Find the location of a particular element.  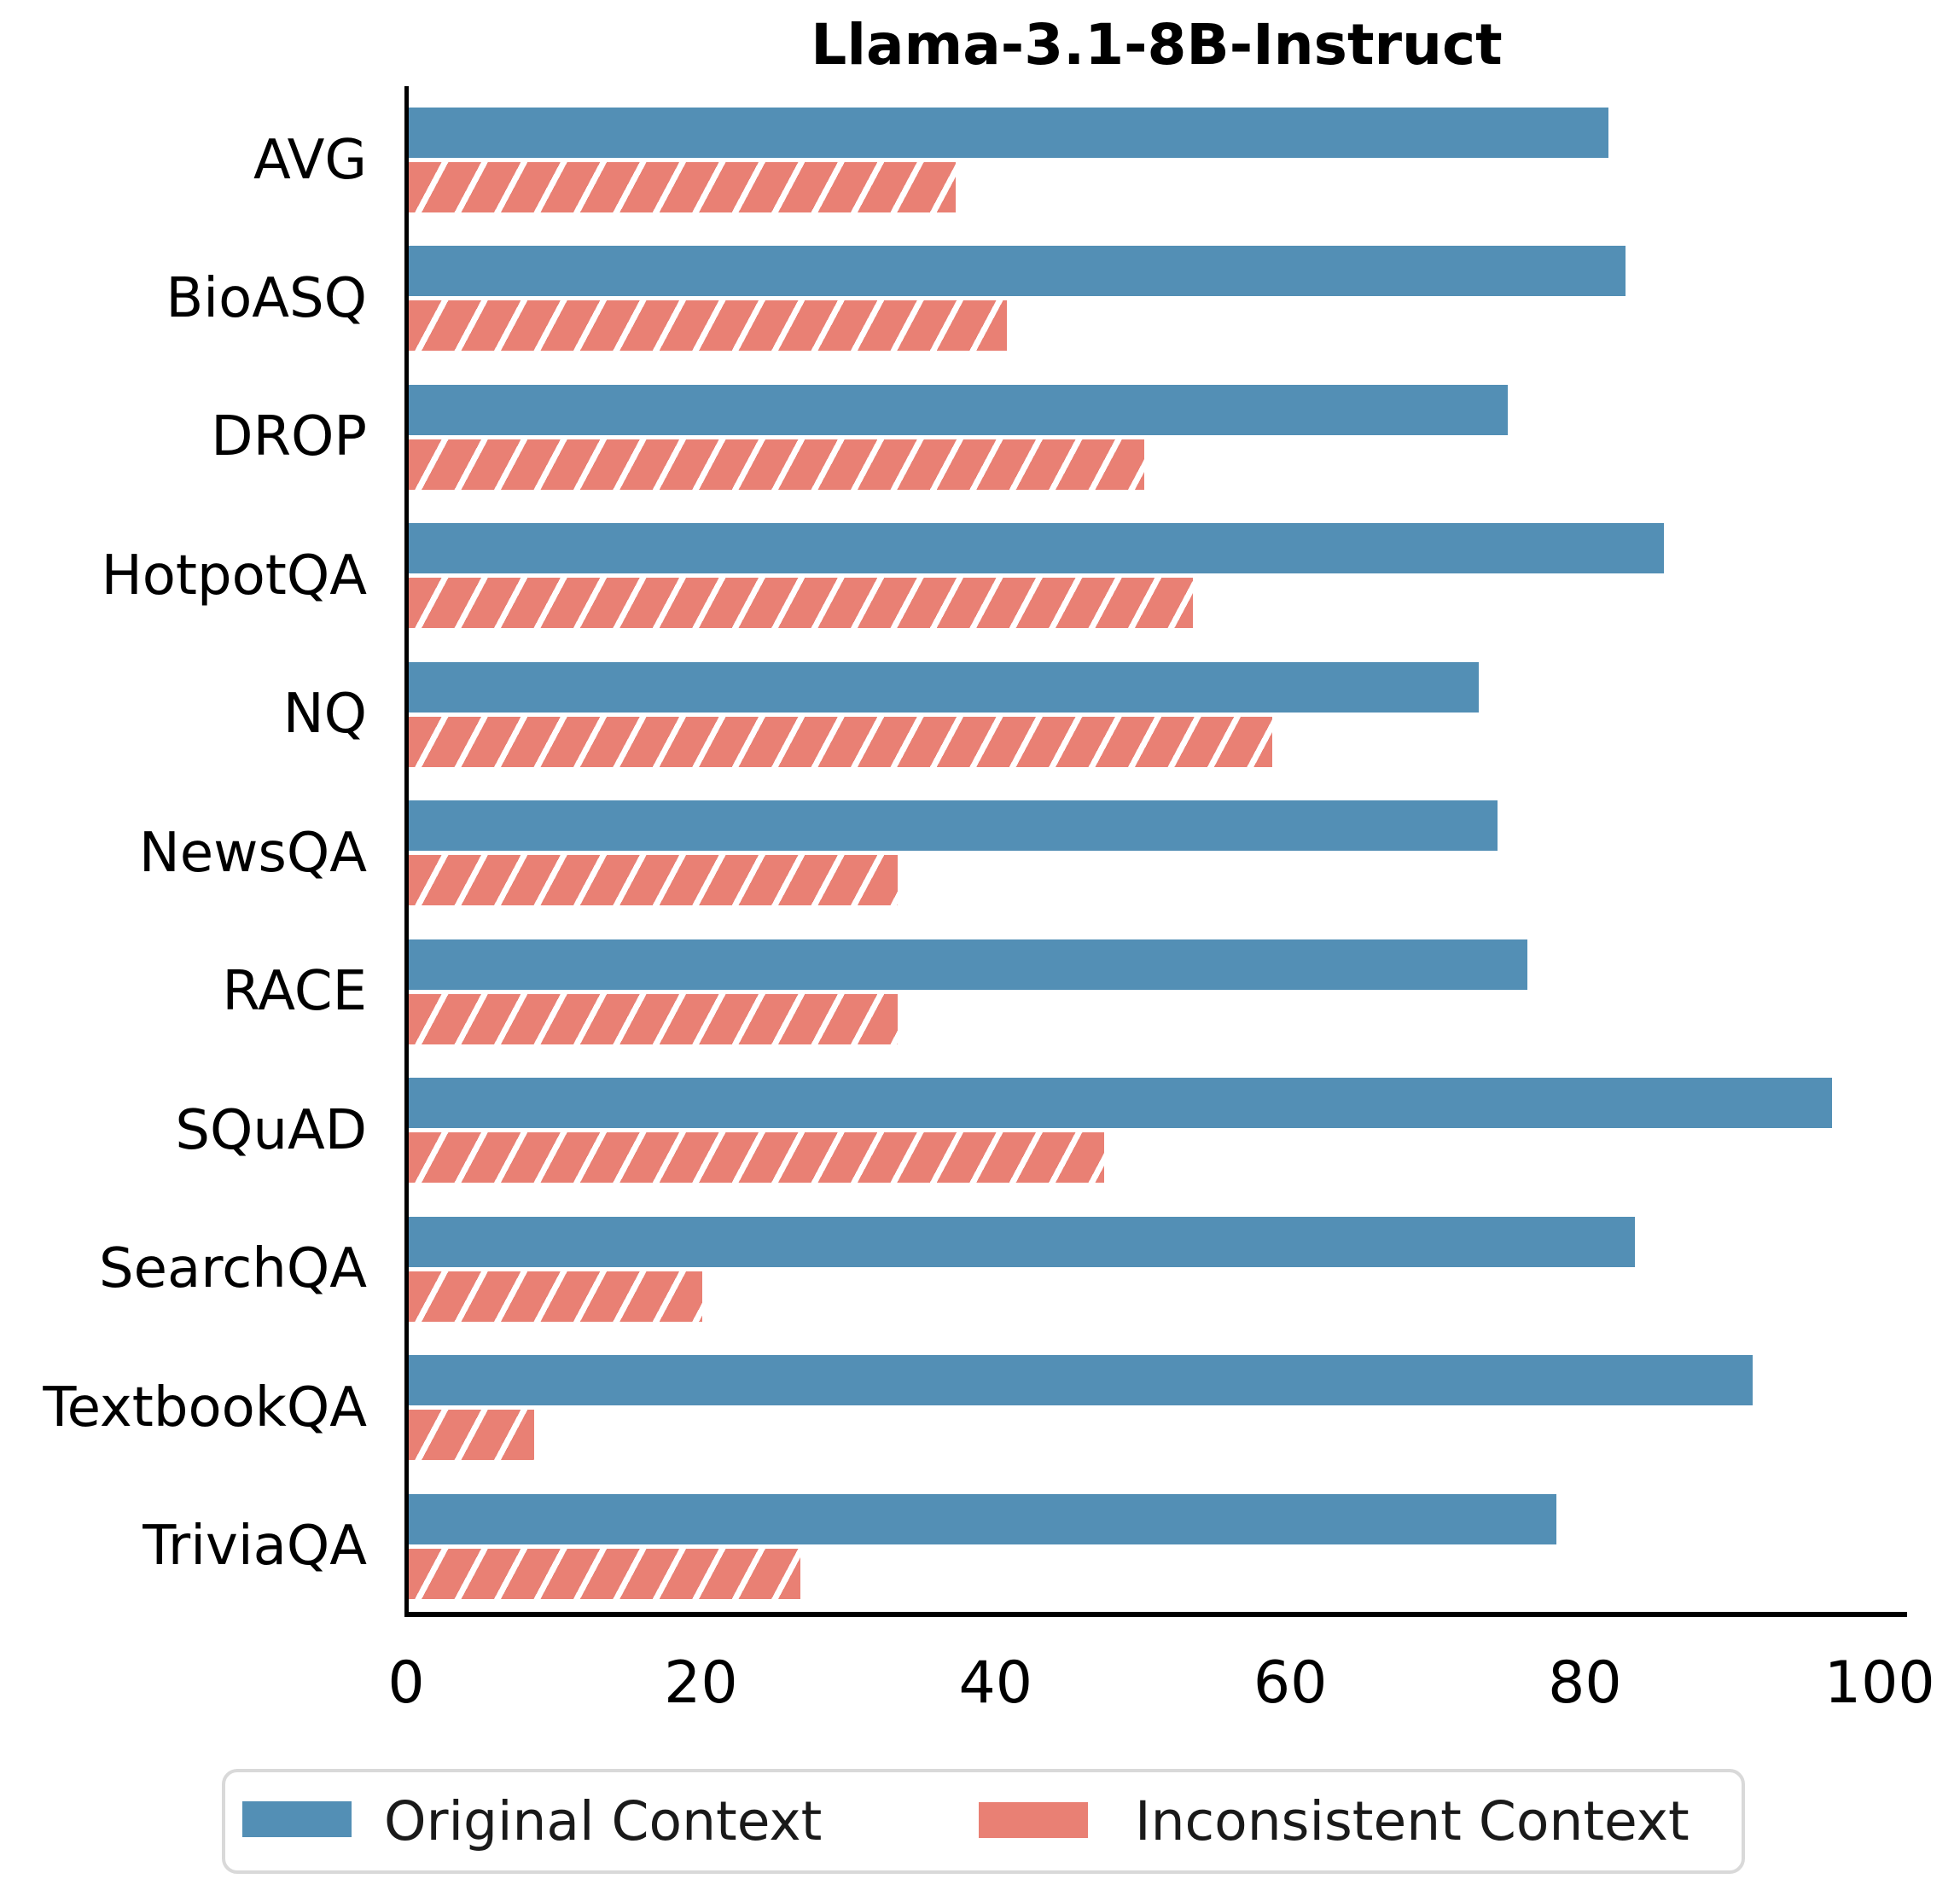

bar-original-context-bioasq is located at coordinates (1017, 271).